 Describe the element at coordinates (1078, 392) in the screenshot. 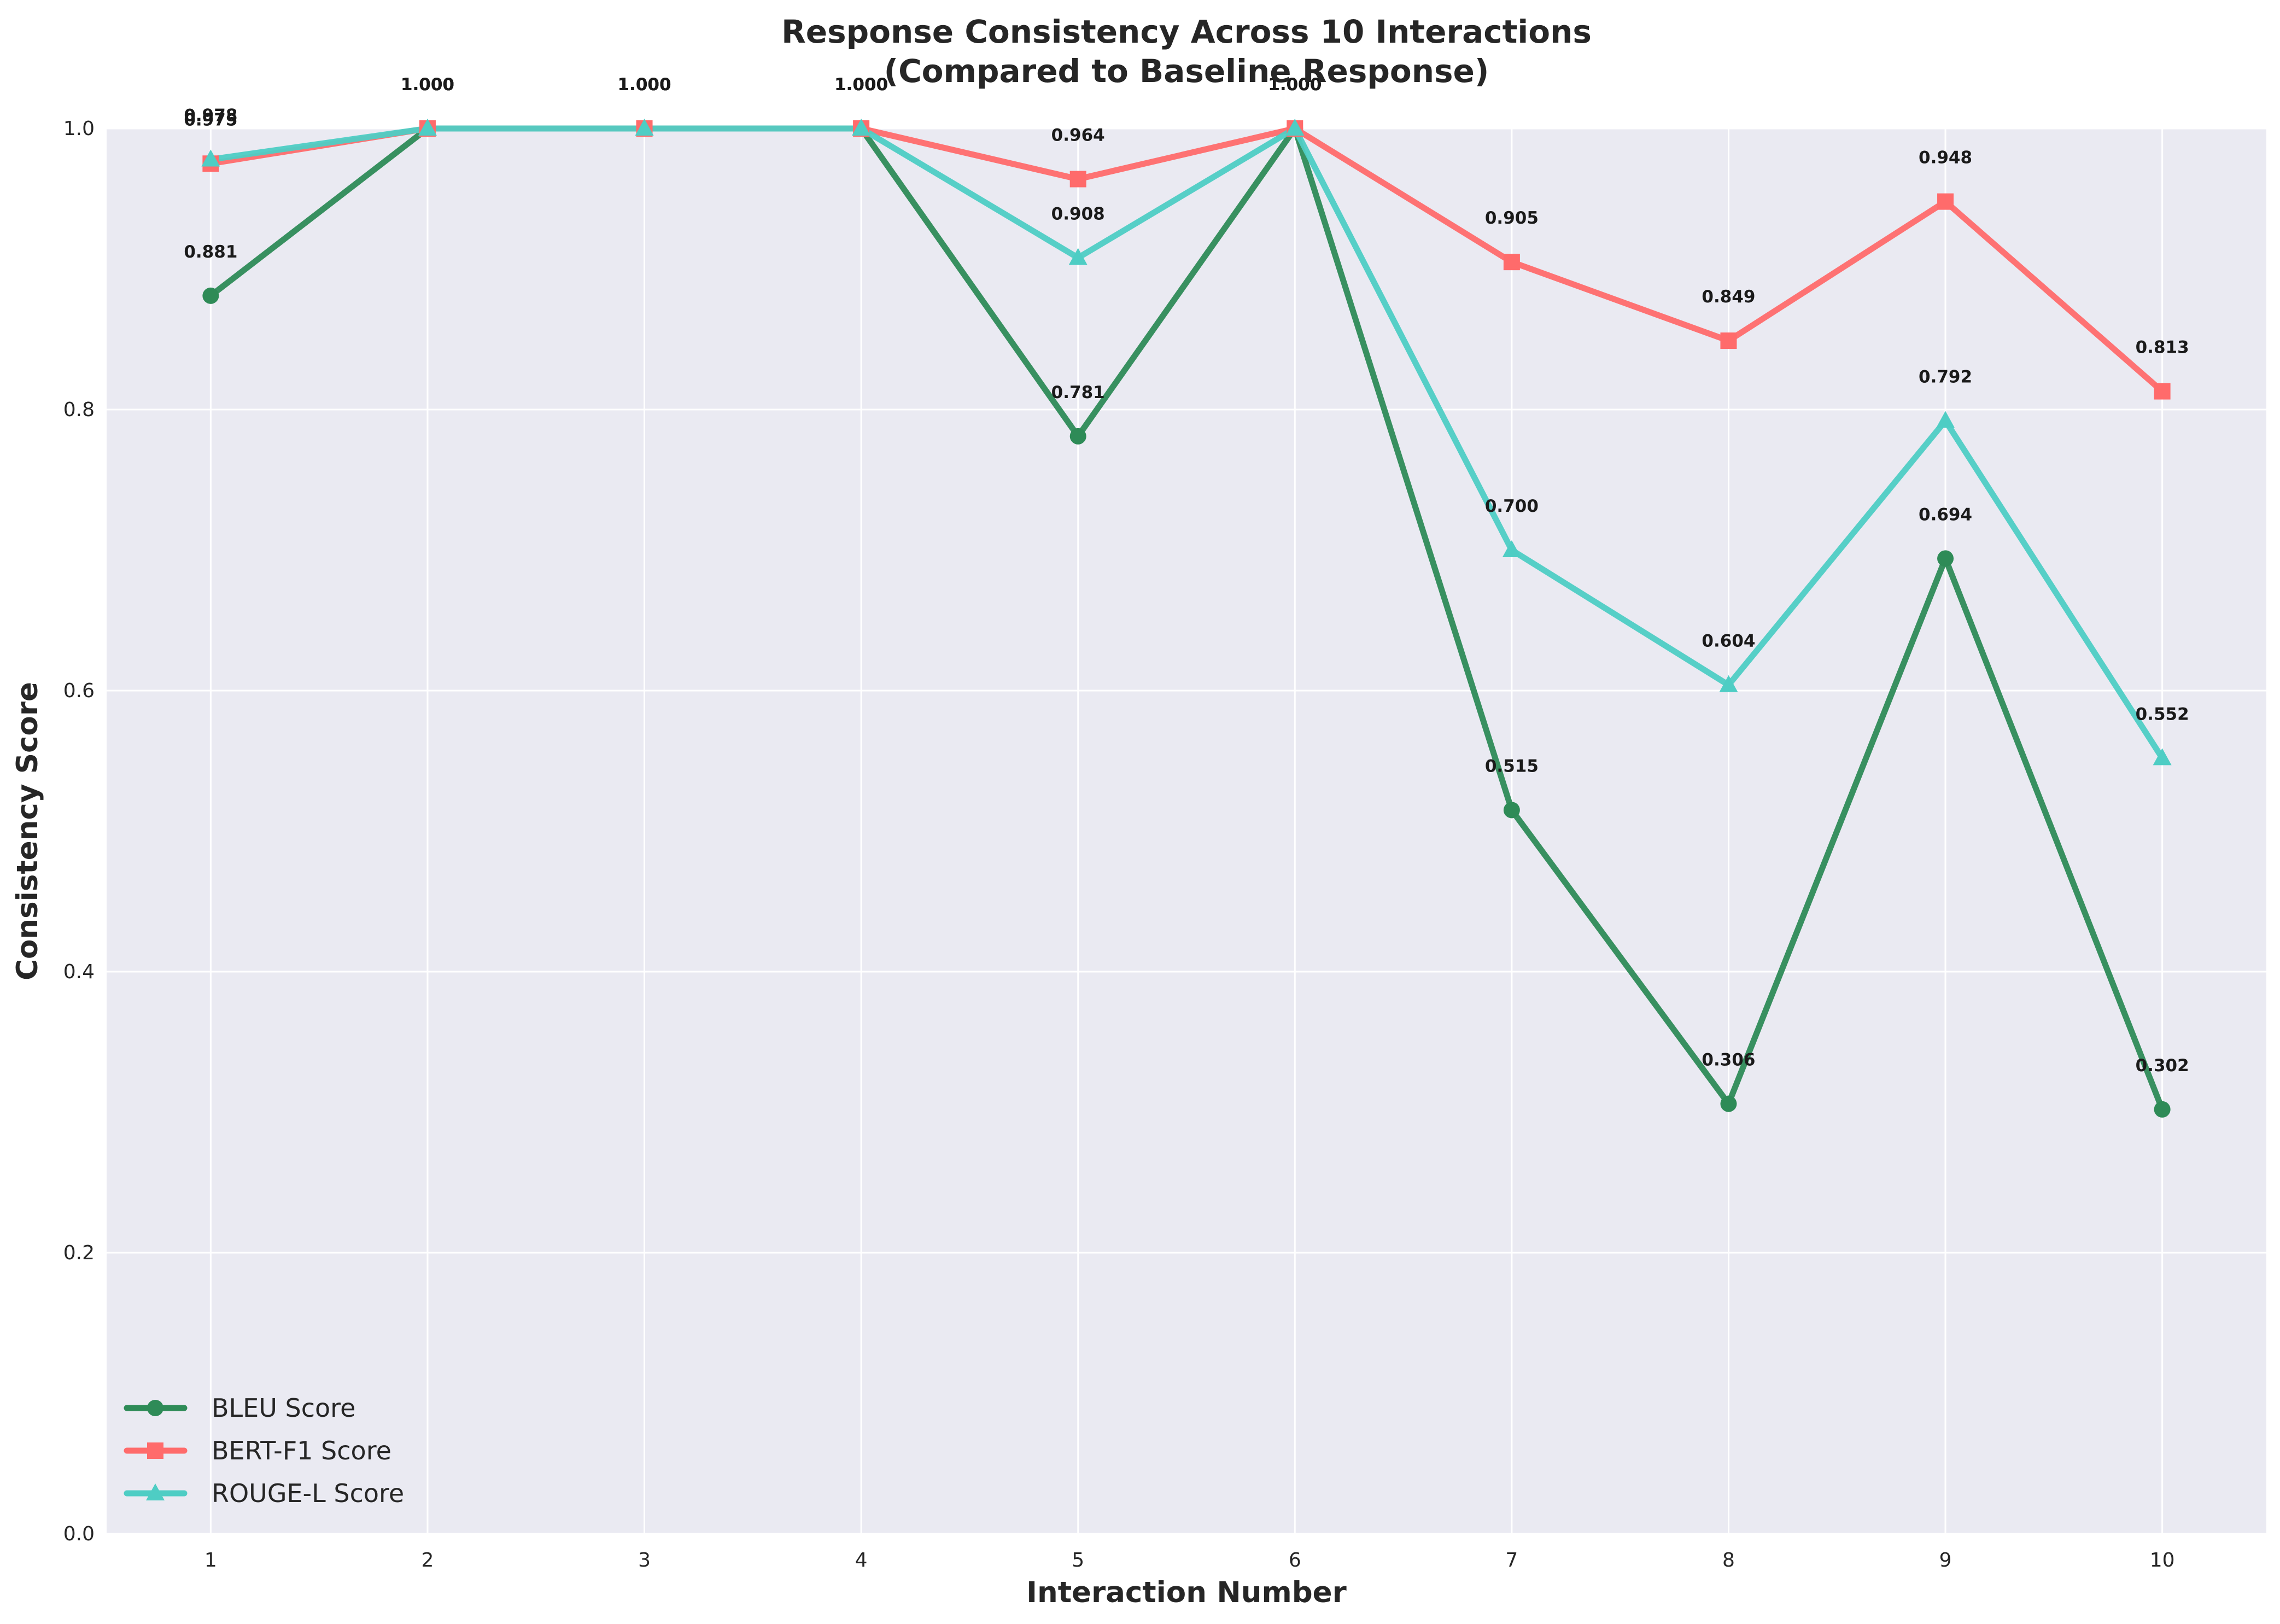

I see `data-label: 0.781` at that location.